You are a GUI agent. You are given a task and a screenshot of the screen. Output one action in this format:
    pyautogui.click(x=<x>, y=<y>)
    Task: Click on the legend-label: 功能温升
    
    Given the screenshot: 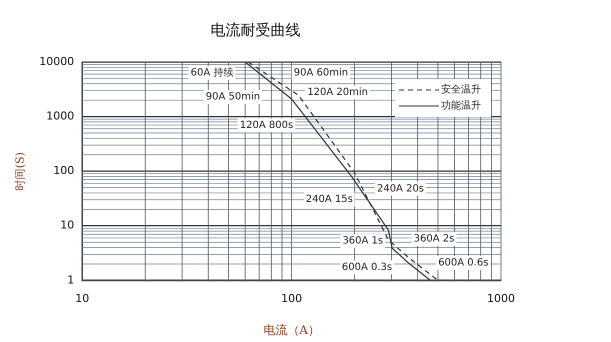 What is the action you would take?
    pyautogui.click(x=461, y=106)
    